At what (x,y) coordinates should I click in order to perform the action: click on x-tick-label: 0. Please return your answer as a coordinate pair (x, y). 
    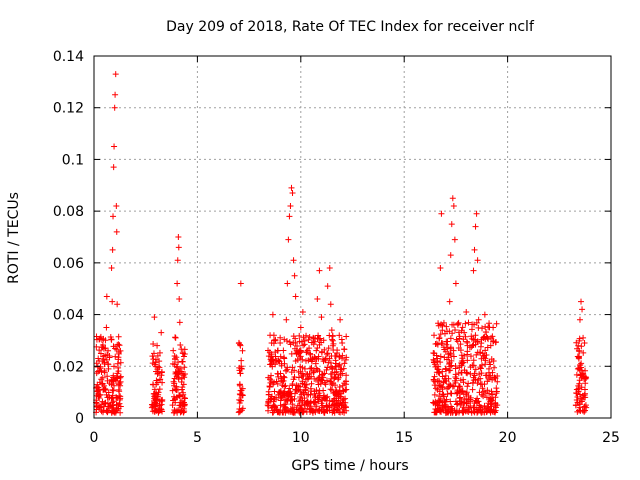
    Looking at the image, I should click on (94, 438).